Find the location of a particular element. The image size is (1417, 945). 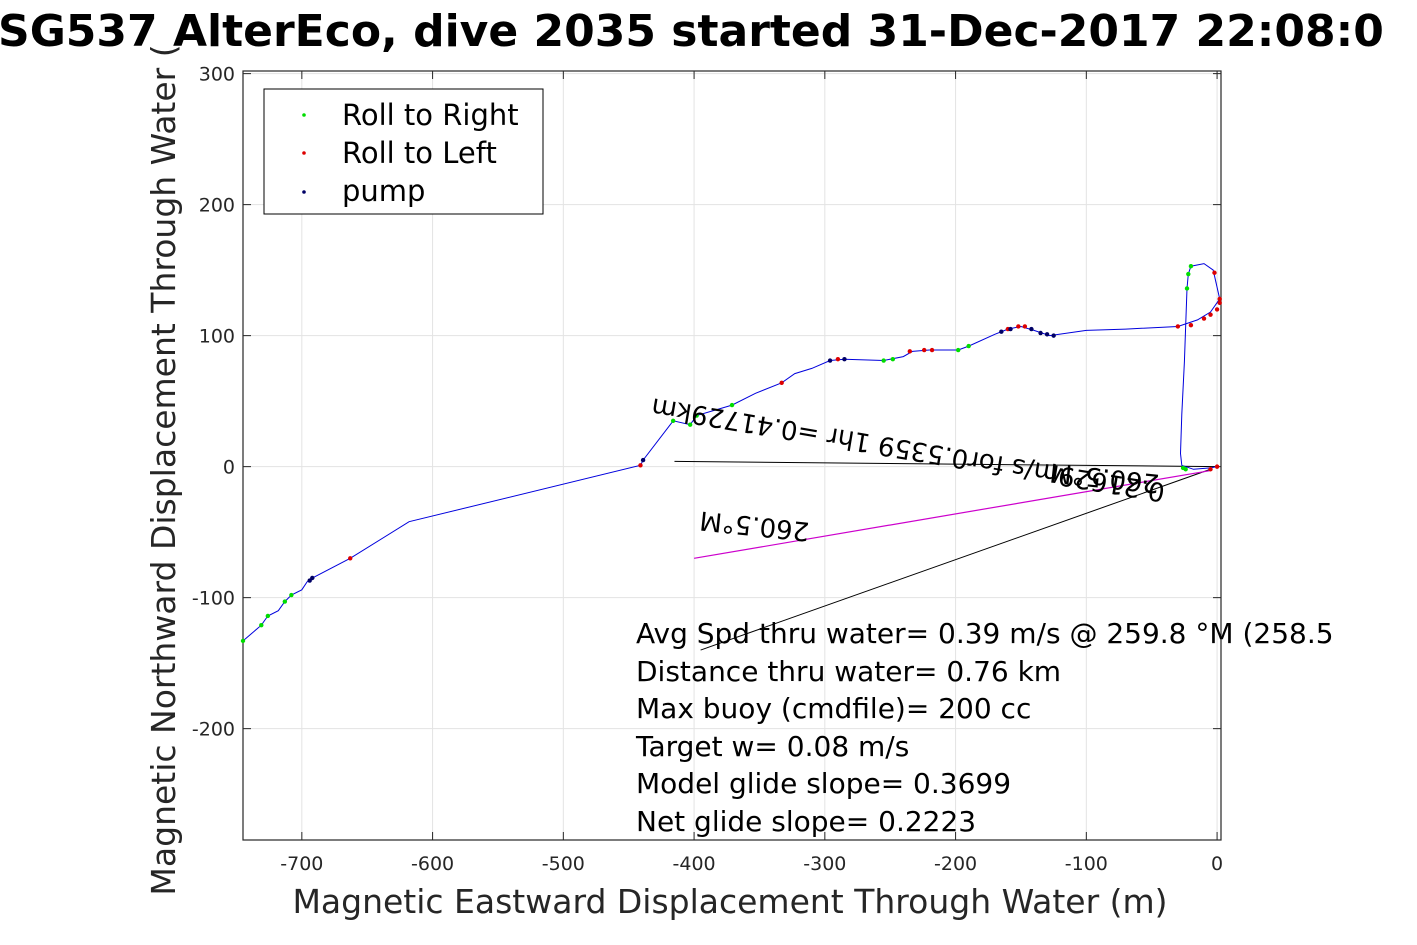

x-tick-label: -700 is located at coordinates (301, 864).